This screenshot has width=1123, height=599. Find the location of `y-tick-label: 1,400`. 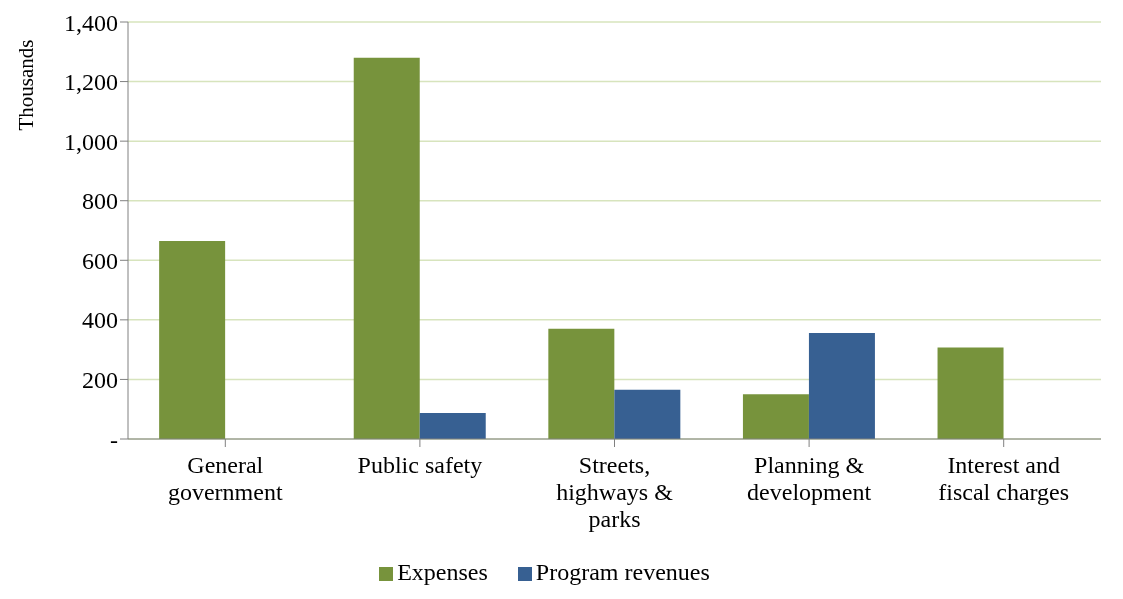

y-tick-label: 1,400 is located at coordinates (91, 22).